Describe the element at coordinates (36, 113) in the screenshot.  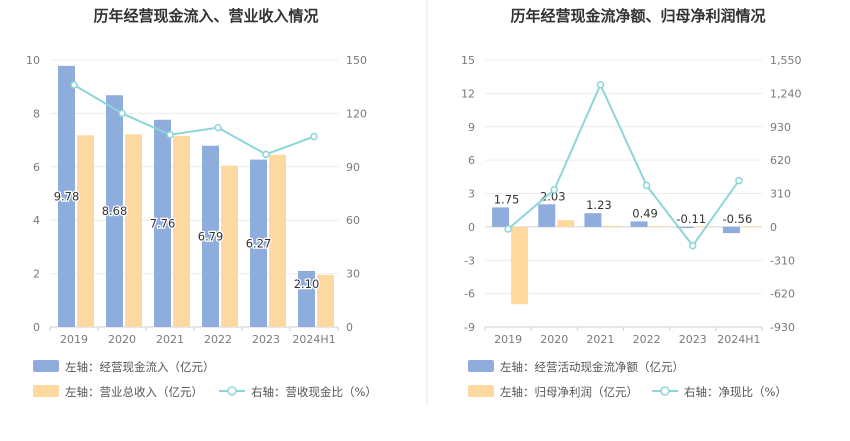
I see `left-axis-tick: 8` at that location.